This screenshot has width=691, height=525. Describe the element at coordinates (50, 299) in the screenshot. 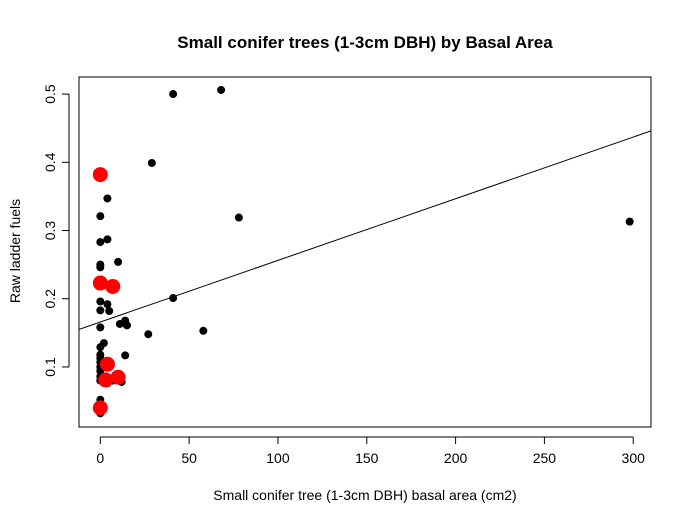

I see `y-tick-label: 0.2` at that location.